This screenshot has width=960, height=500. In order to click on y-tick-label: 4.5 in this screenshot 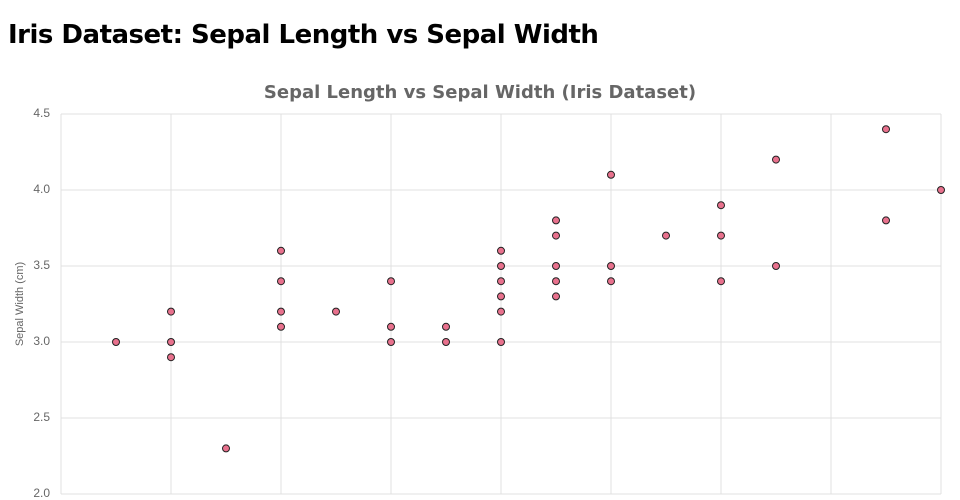, I will do `click(41, 113)`.